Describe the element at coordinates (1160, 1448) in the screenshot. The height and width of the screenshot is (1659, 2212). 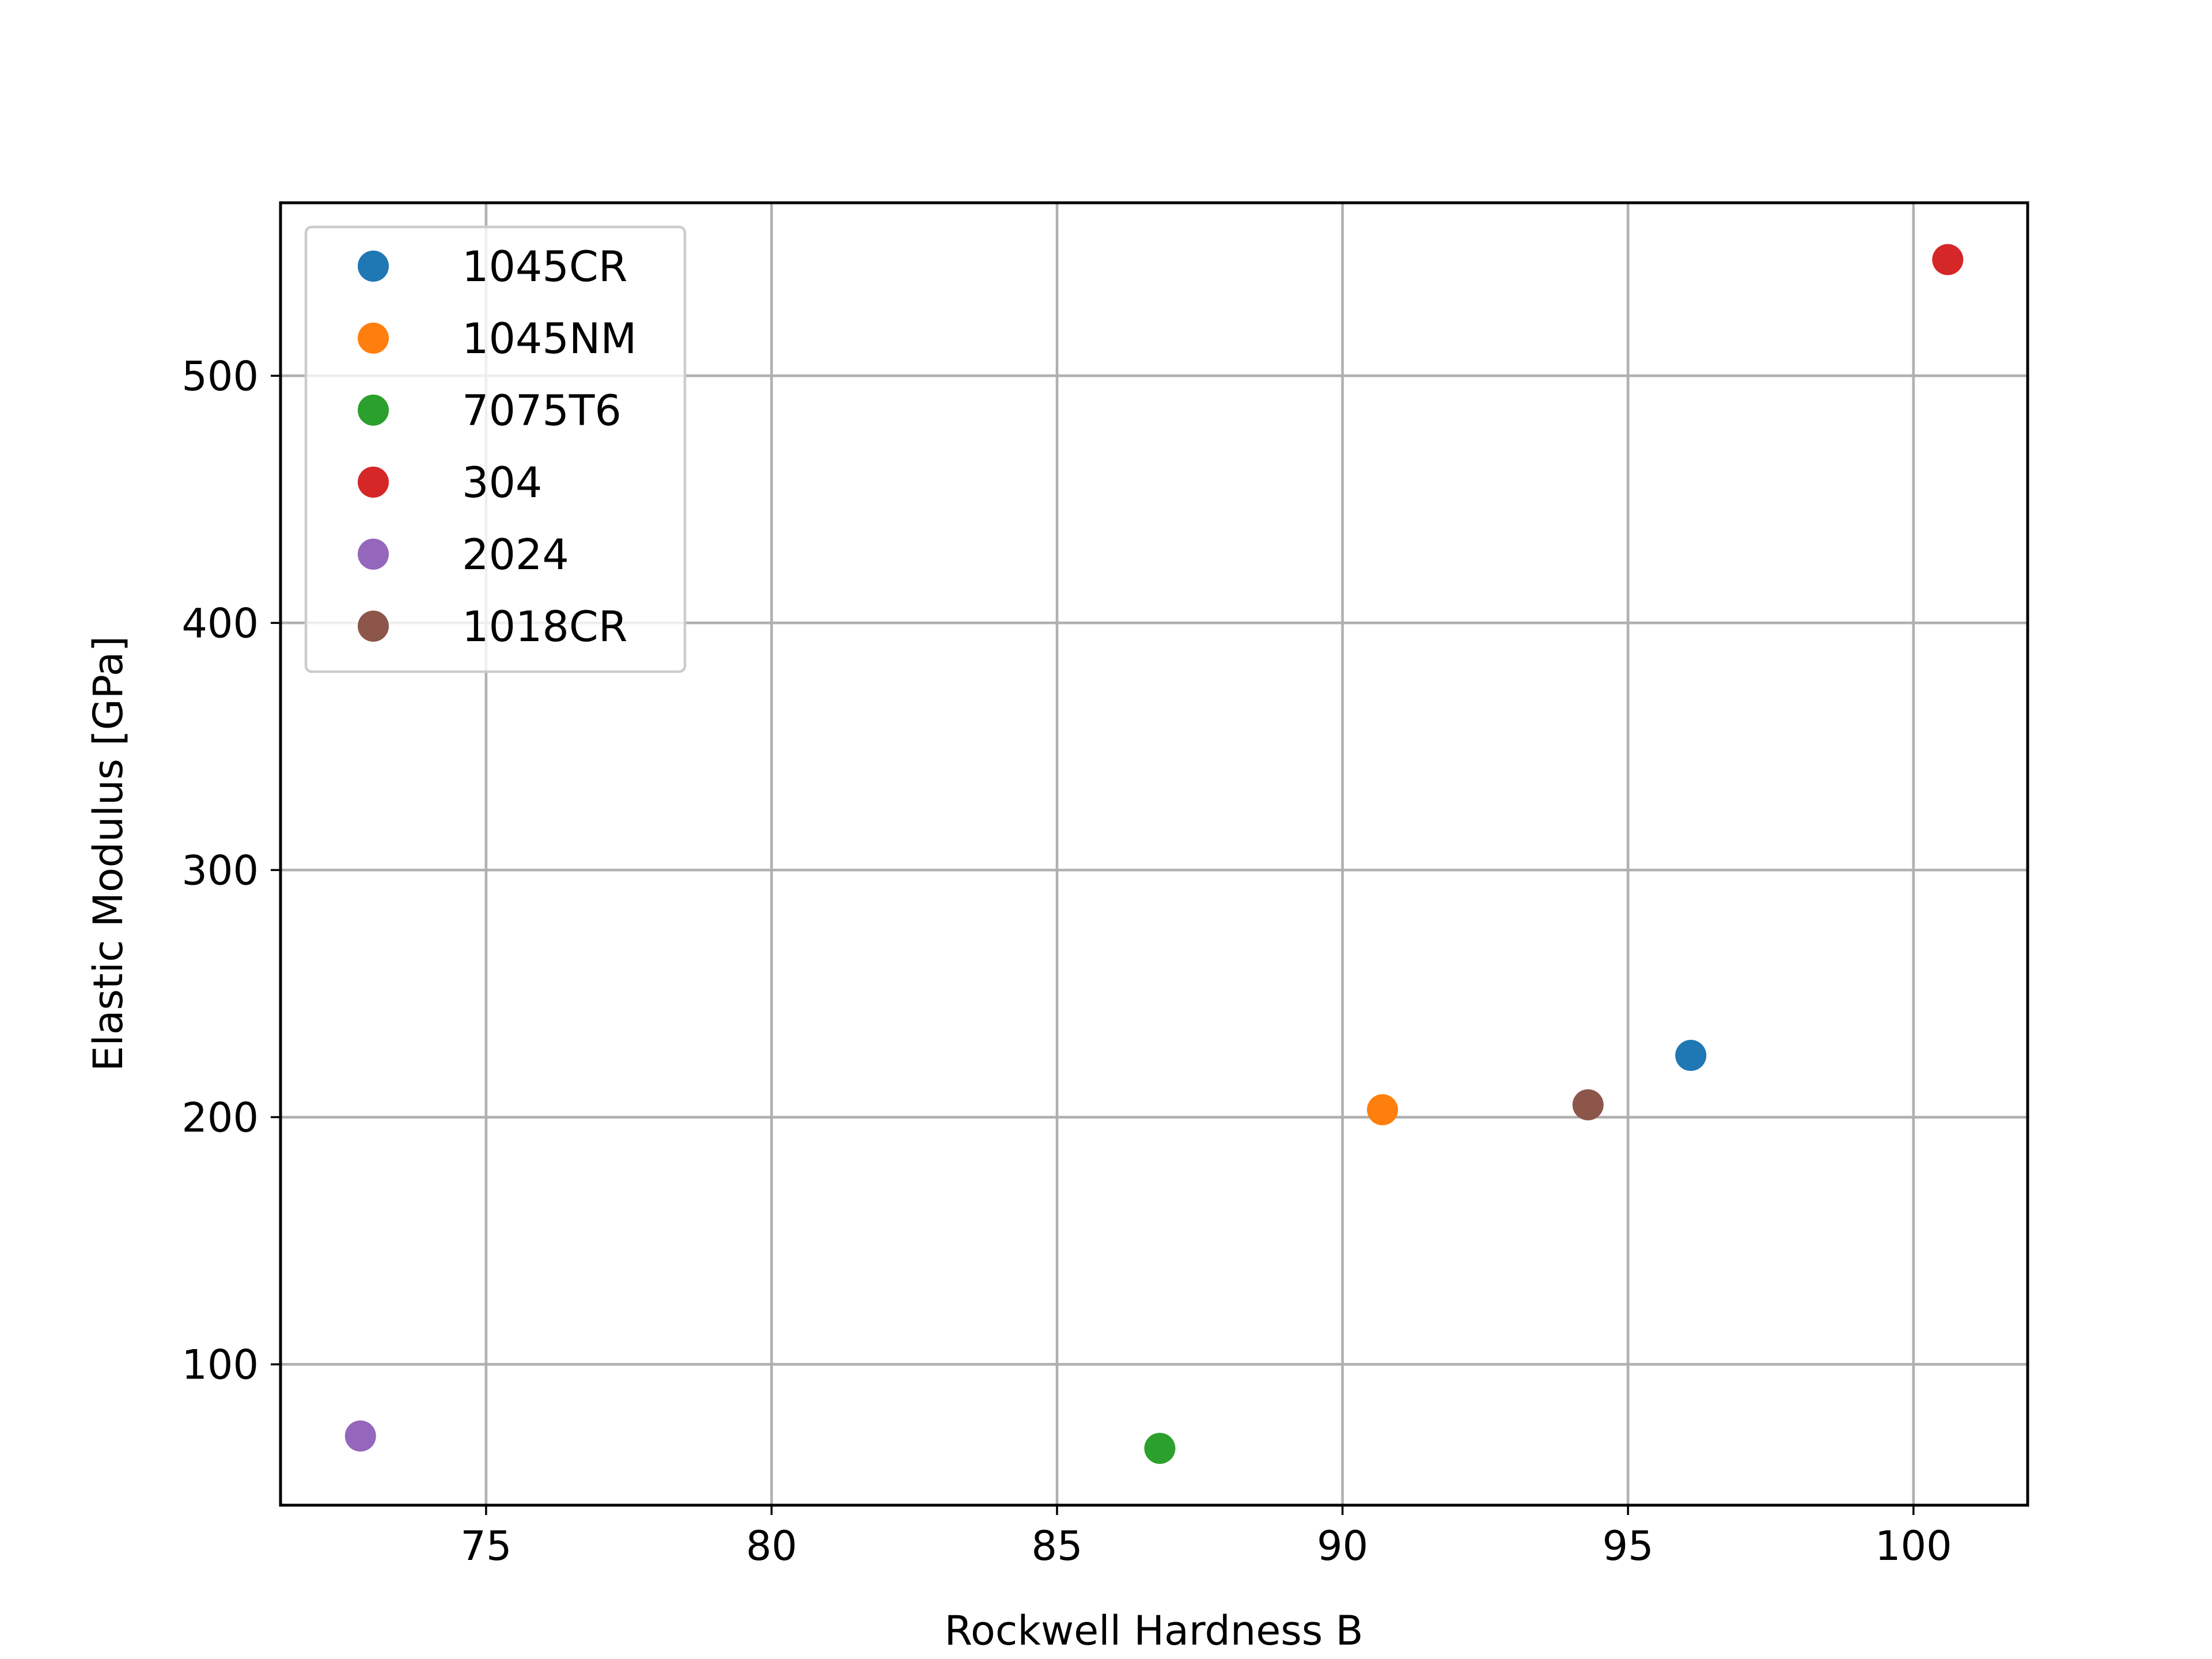
I see `data-point-7075t6` at that location.